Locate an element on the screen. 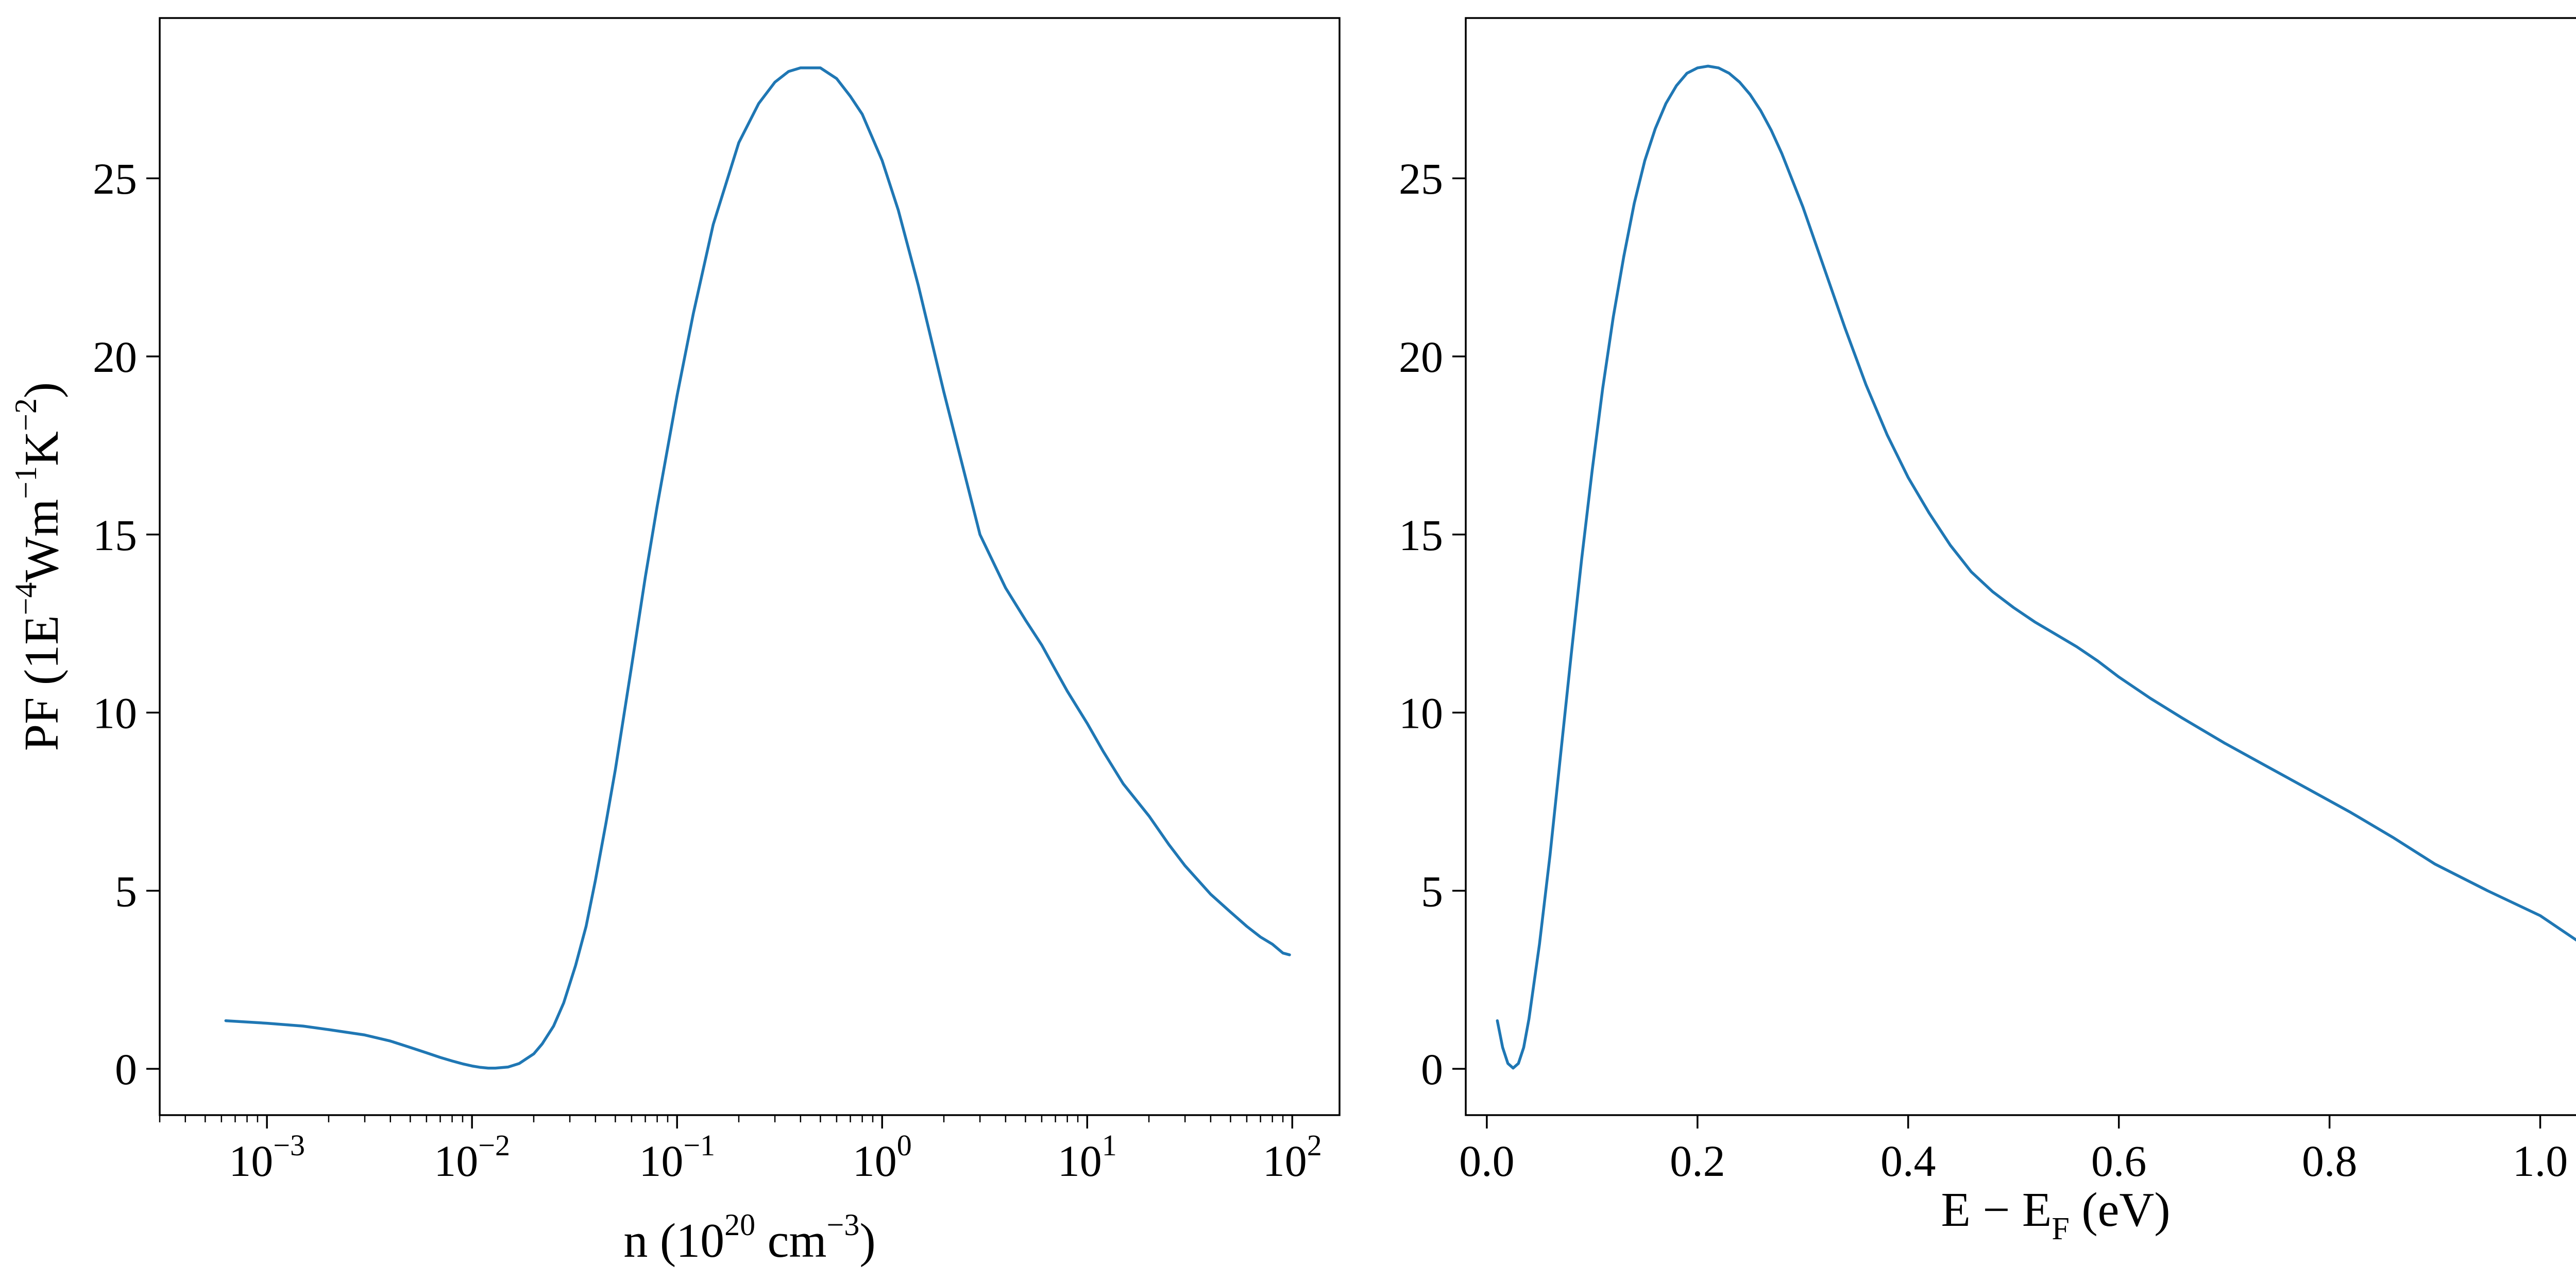 The height and width of the screenshot is (1282, 2576). left-x-axis-ticks: 10⁻³ 10⁻² 10⁻¹ 10⁰ 10¹ 10² is located at coordinates (740, 1150).